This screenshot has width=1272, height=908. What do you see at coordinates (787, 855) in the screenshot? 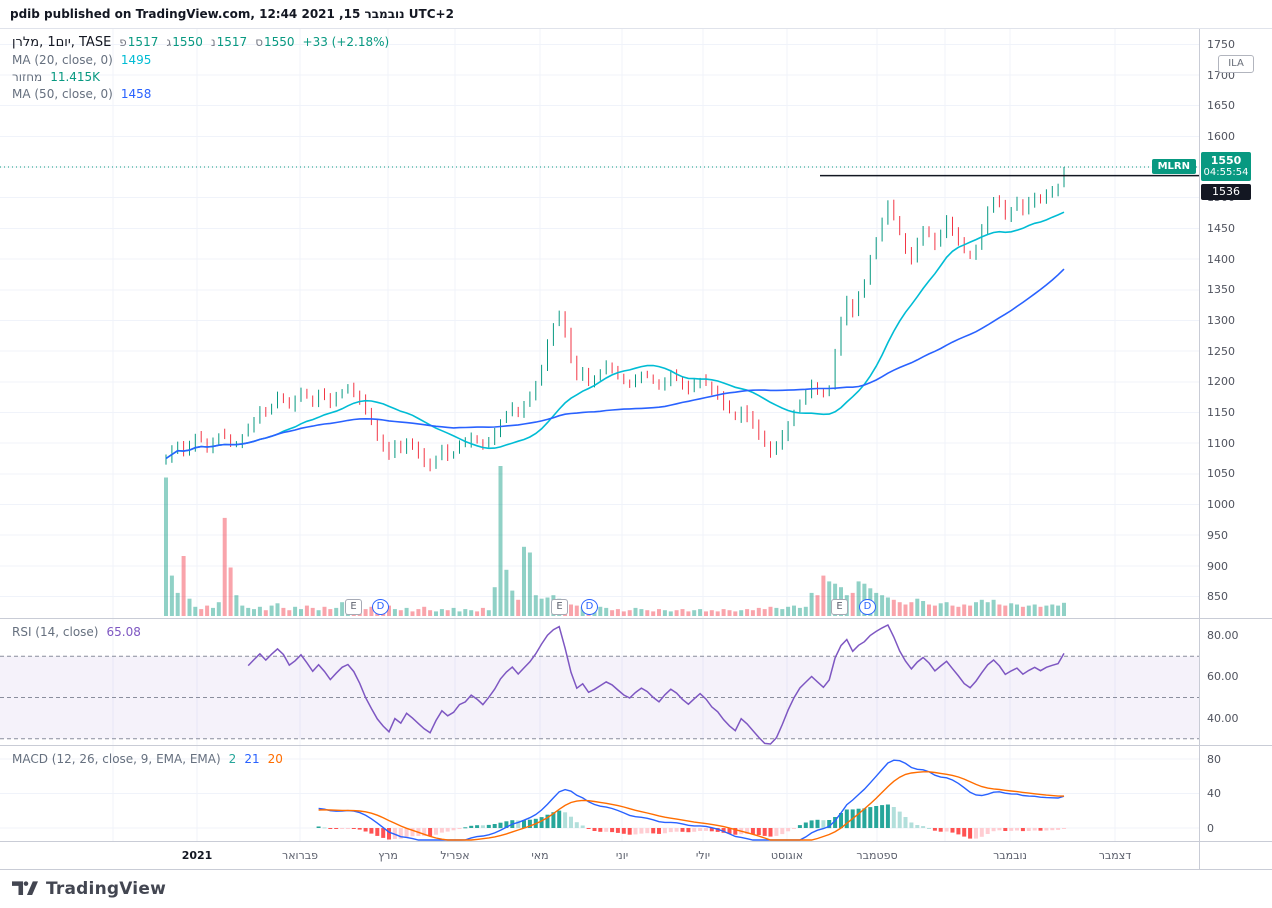
I see `time-axis-label: אוגוסט` at bounding box center [787, 855].